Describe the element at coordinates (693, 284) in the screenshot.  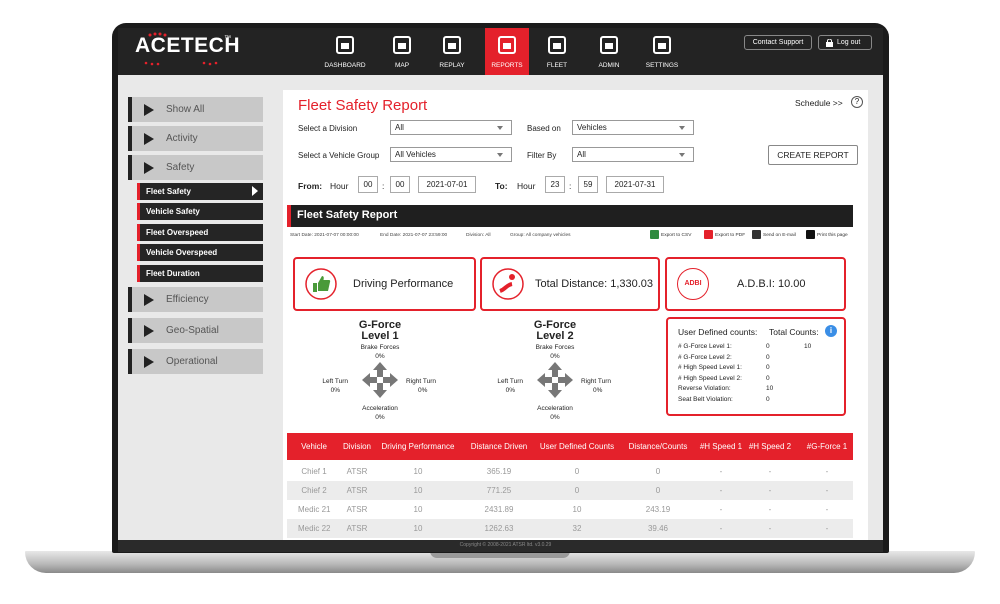
I see `adbi-icon: ADBI` at that location.